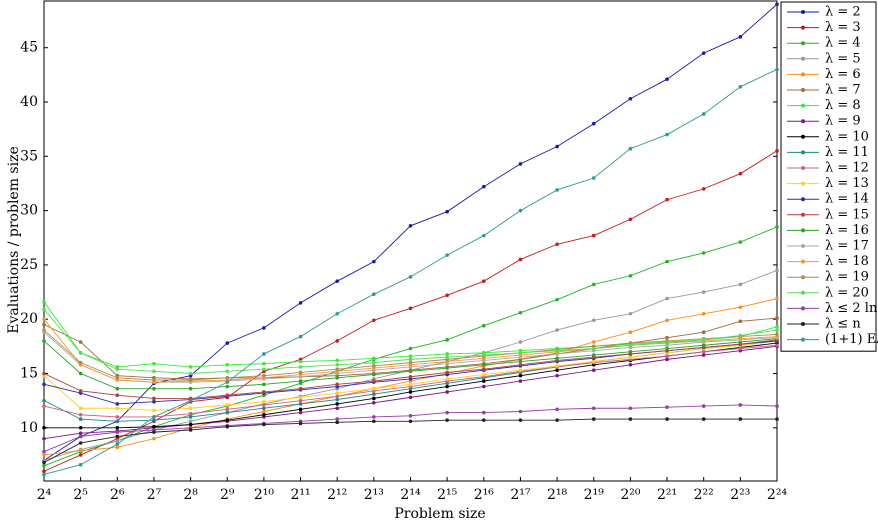  What do you see at coordinates (851, 308) in the screenshot?
I see `legend-label: λ ≤ 2 ln n` at bounding box center [851, 308].